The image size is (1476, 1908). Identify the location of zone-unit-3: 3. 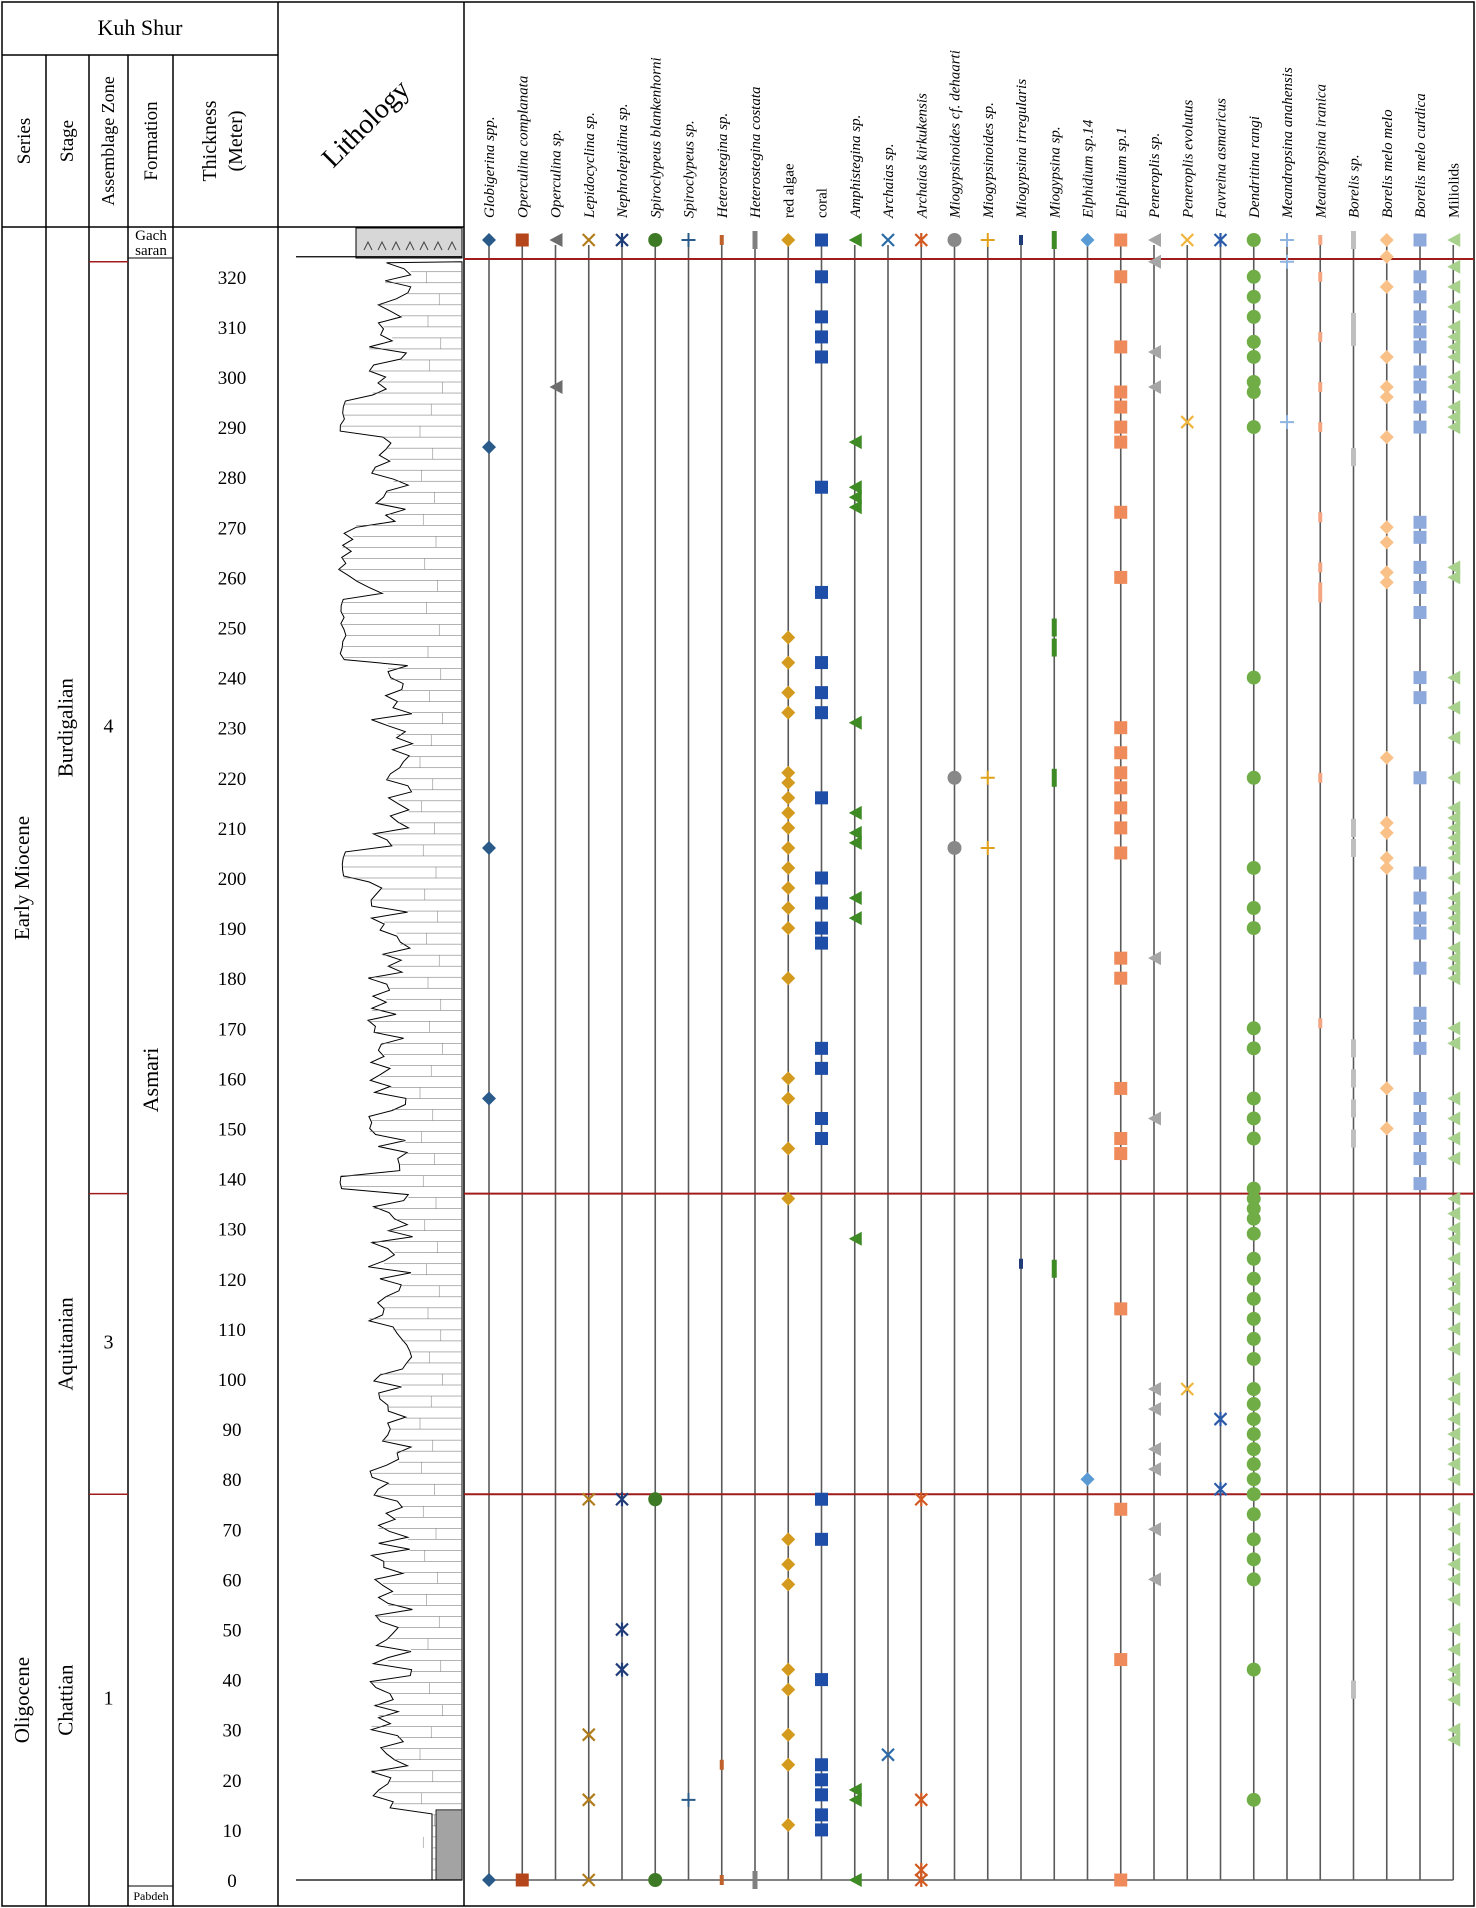
(109, 1343).